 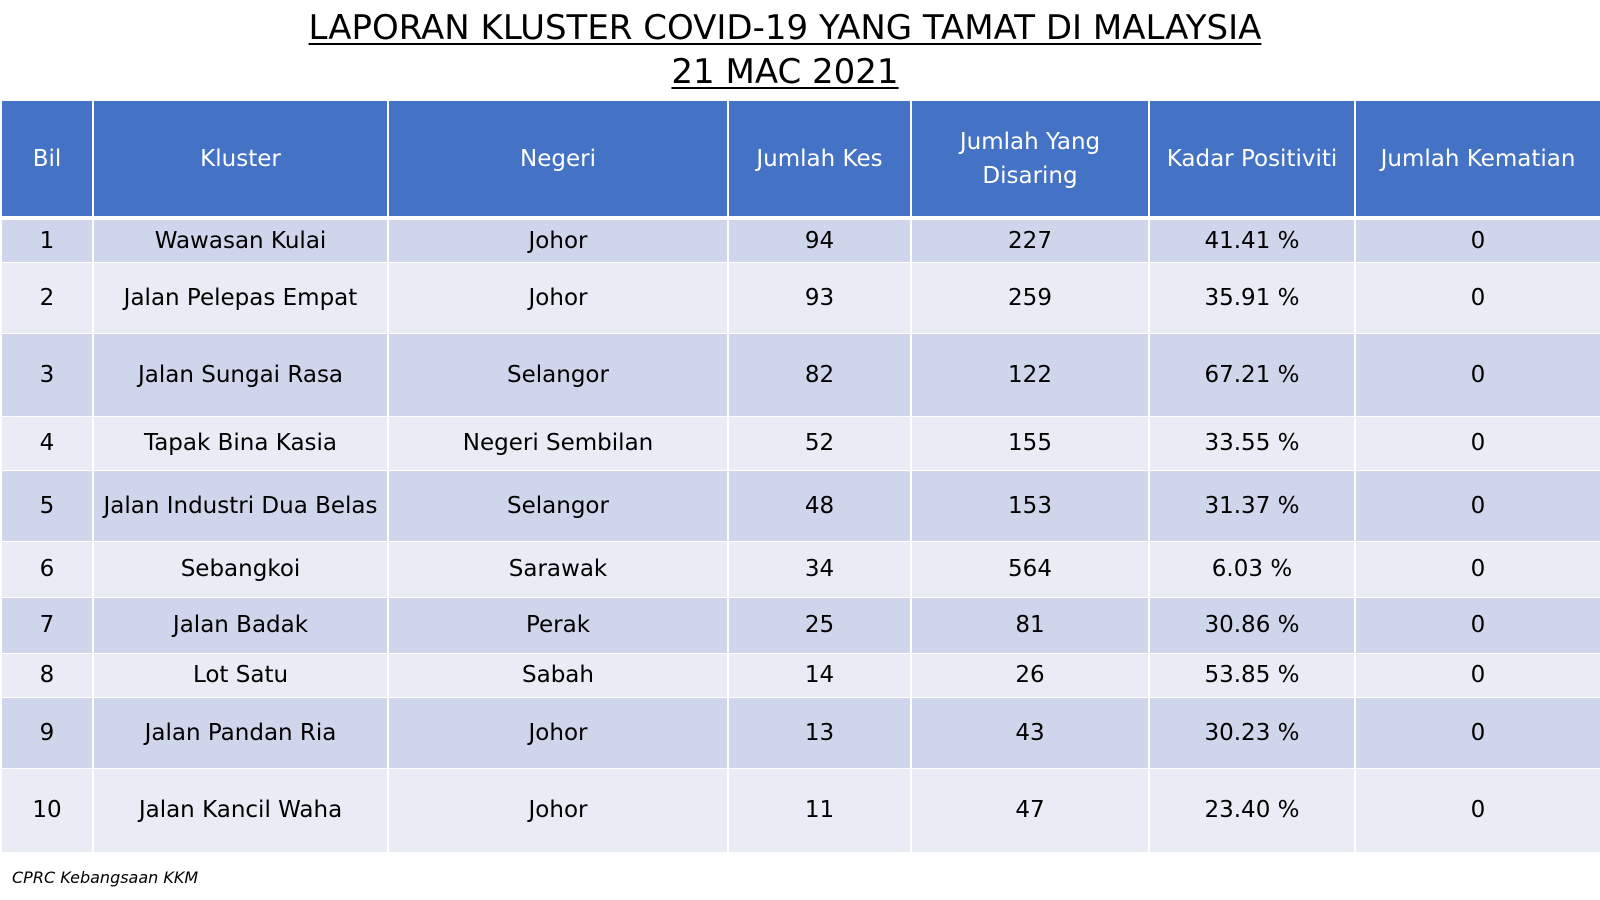 I want to click on cell-negeri: Sarawak, so click(x=558, y=569).